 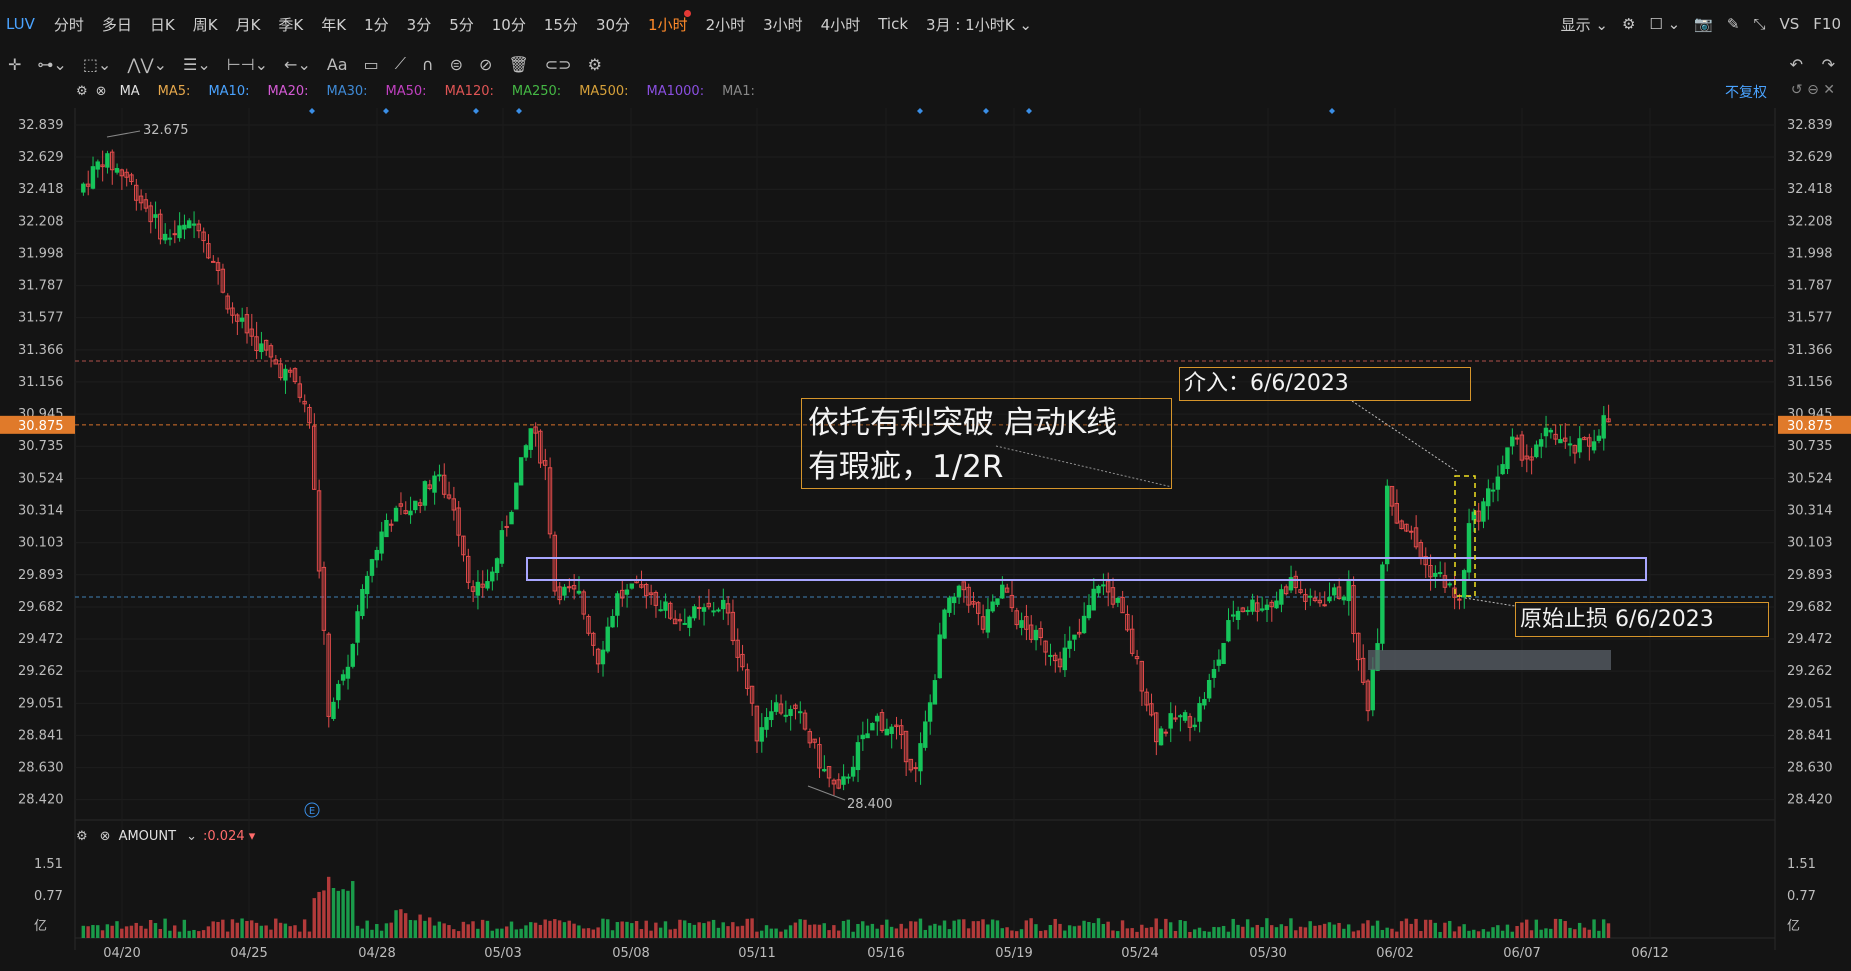 I want to click on crosshair-icon: ✛, so click(x=15, y=64).